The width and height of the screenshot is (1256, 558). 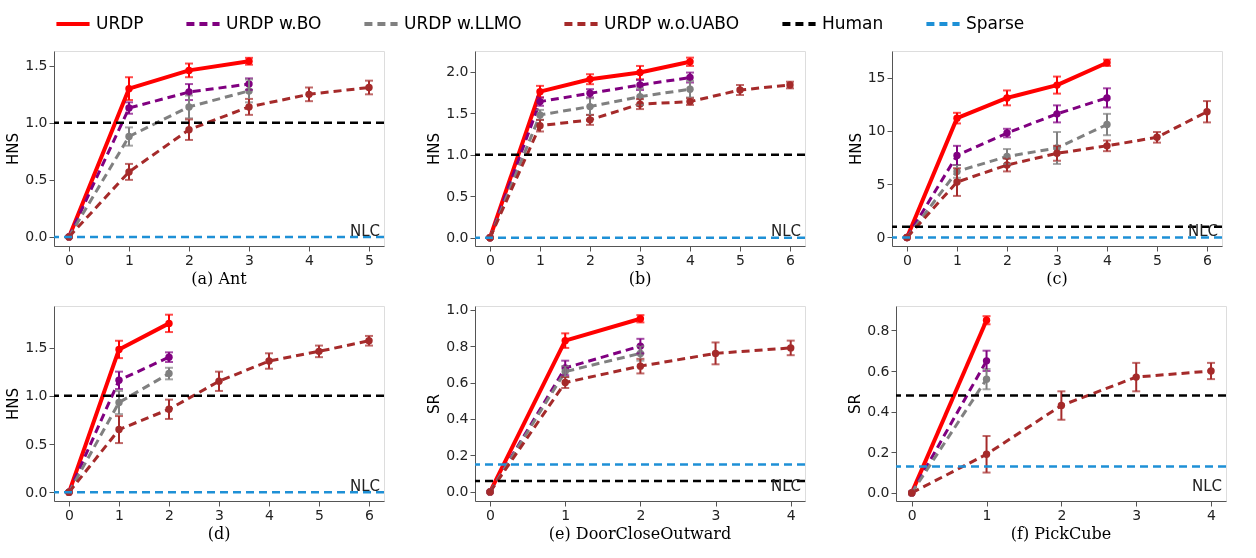 I want to click on text: (c), so click(x=1057, y=278).